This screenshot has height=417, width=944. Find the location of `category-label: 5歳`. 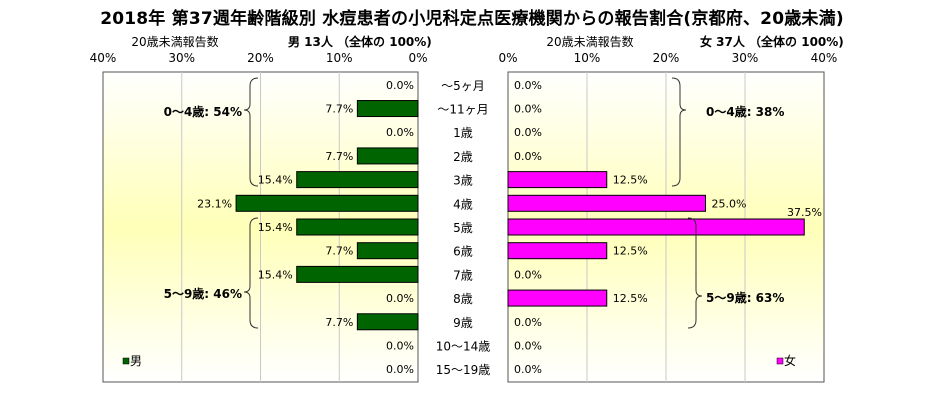

category-label: 5歳 is located at coordinates (463, 228).